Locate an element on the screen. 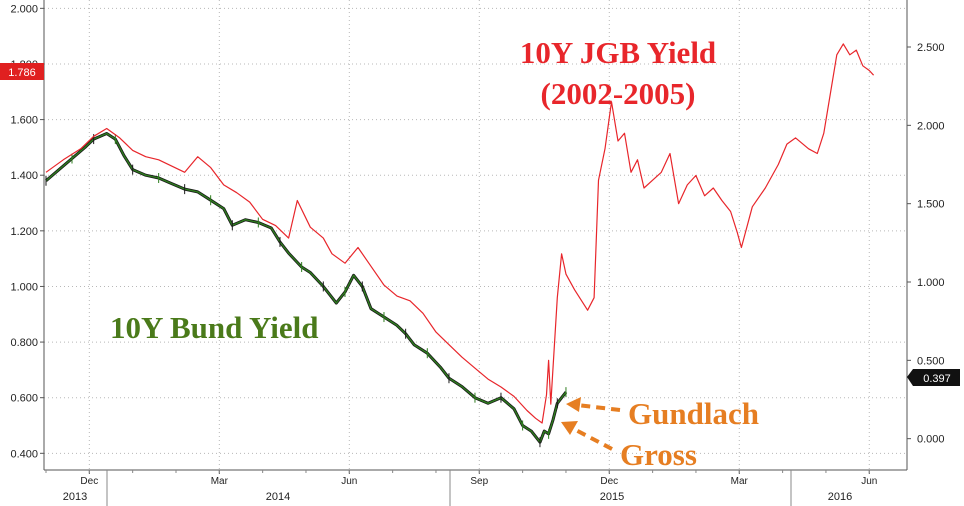 This screenshot has width=964, height=506. right-tick-label: 1.000 is located at coordinates (931, 283).